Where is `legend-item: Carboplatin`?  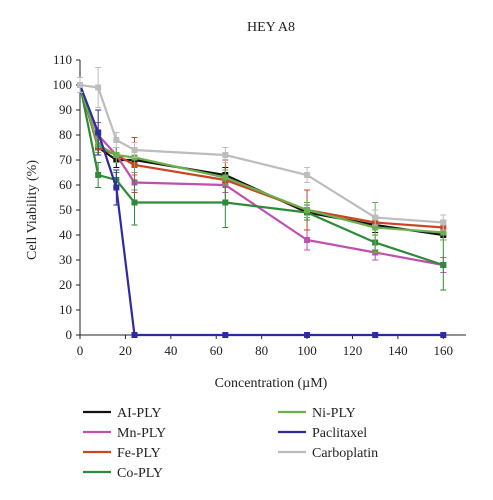
legend-item: Carboplatin is located at coordinates (328, 453).